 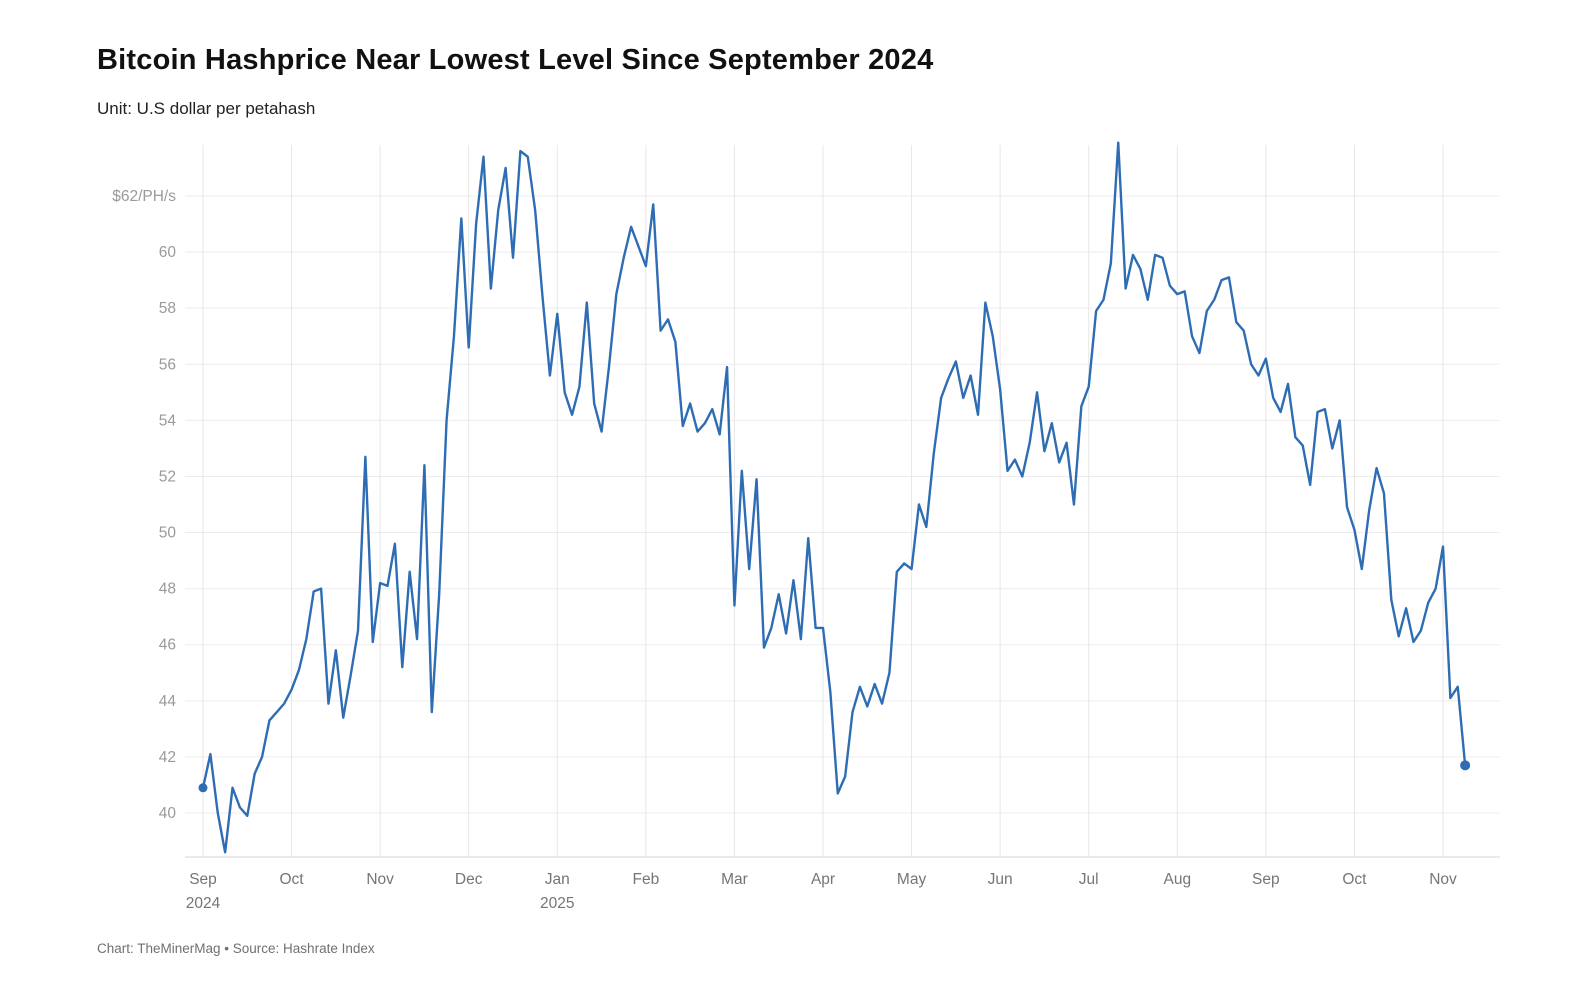 I want to click on x-axis-label: Jan, so click(x=557, y=879).